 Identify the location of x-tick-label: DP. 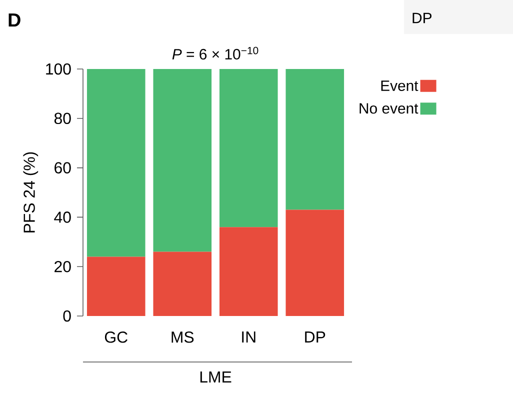
(315, 337).